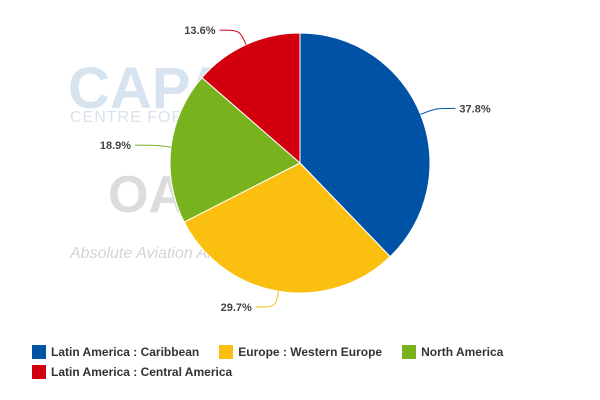 This screenshot has height=400, width=600. I want to click on data-label-europe-western-europe: 29.7%, so click(236, 308).